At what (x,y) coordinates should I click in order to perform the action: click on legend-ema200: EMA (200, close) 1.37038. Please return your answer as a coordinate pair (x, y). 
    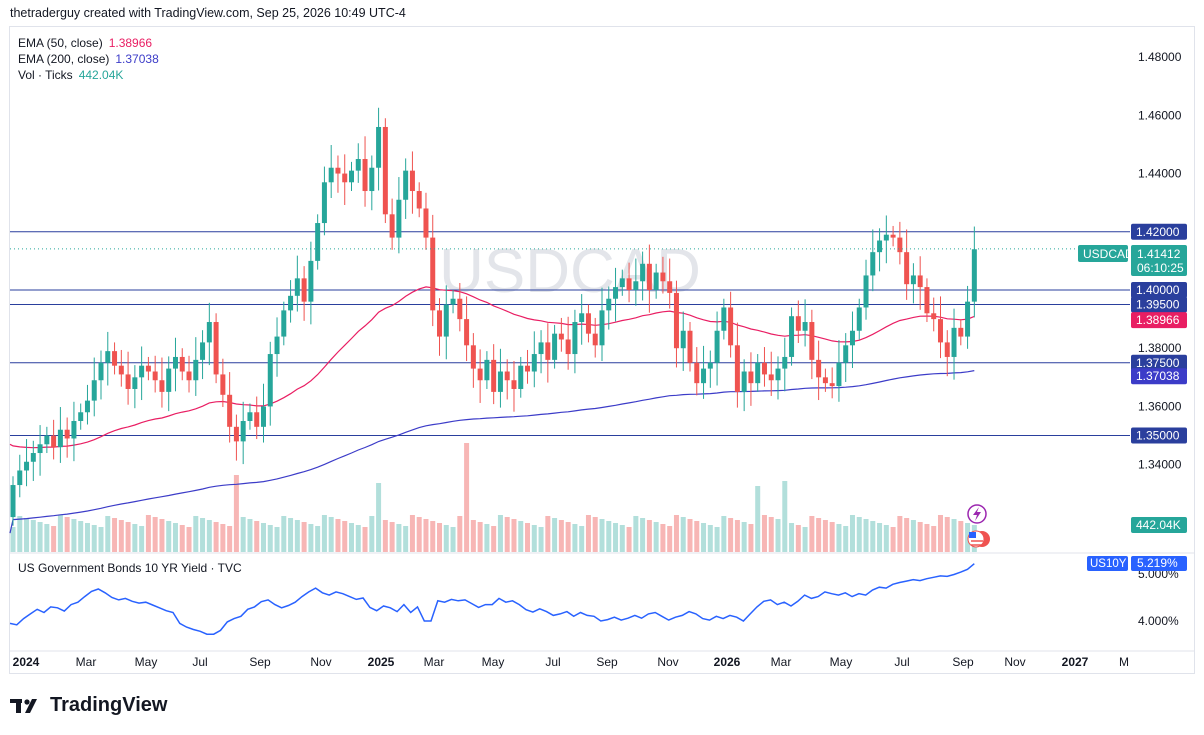
    Looking at the image, I should click on (88, 59).